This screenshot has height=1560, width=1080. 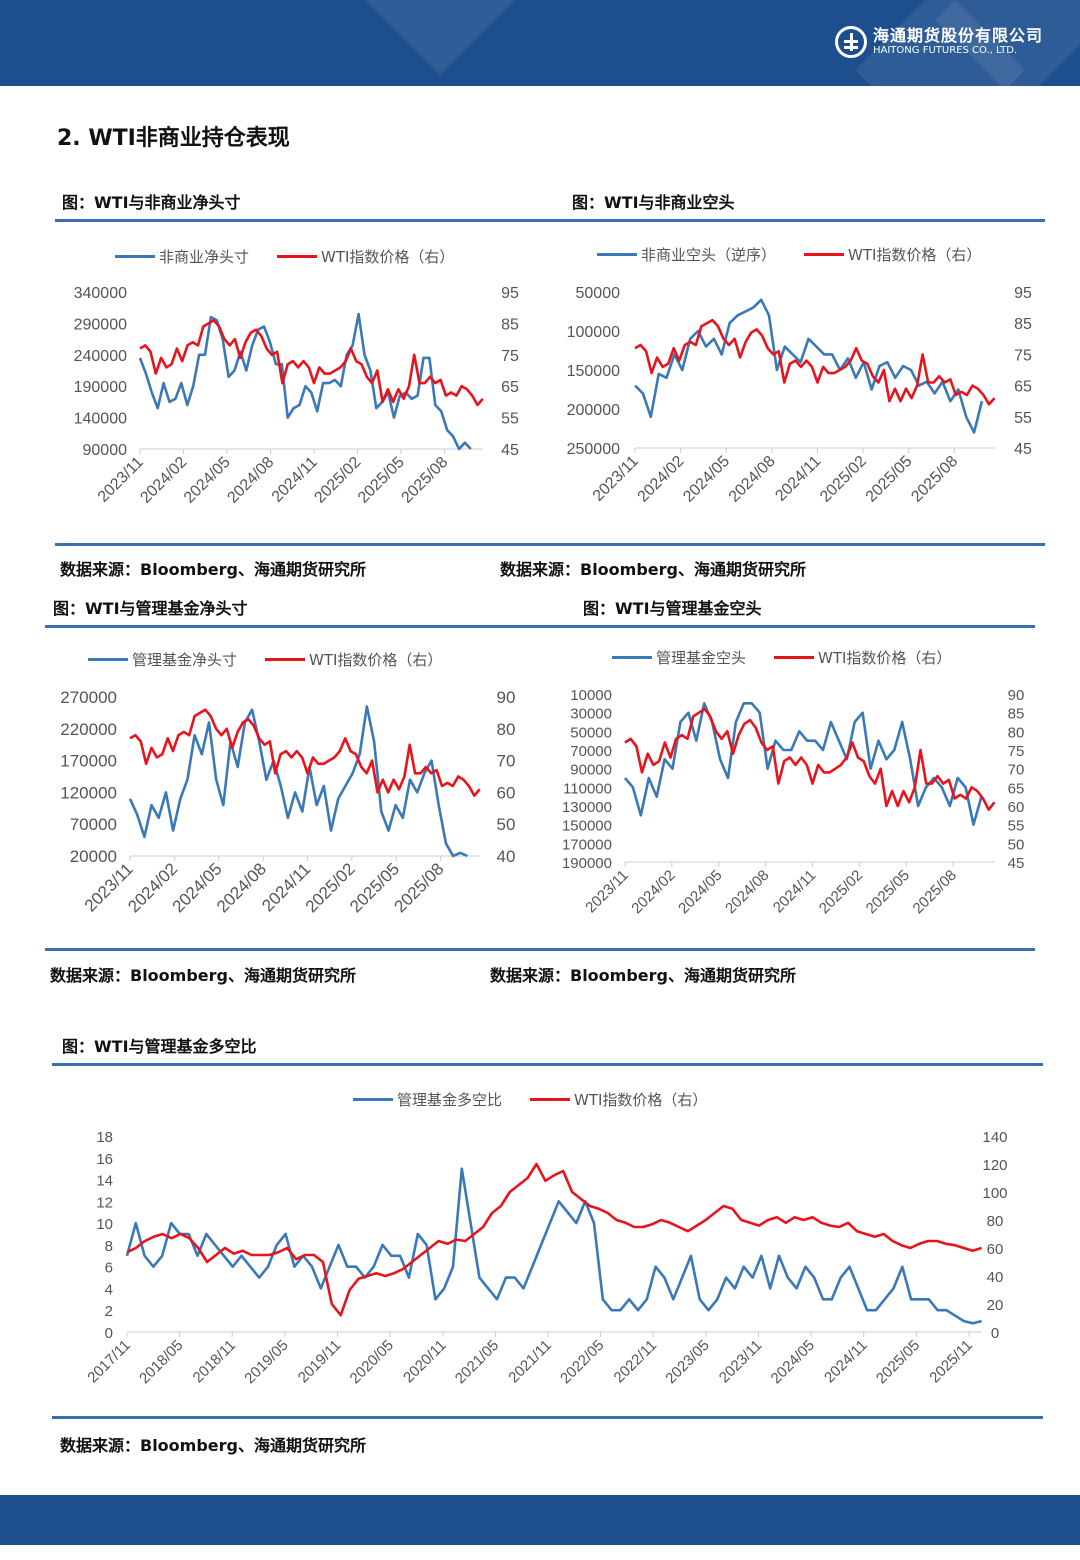 What do you see at coordinates (104, 1137) in the screenshot?
I see `left-axis-tick-label: 18` at bounding box center [104, 1137].